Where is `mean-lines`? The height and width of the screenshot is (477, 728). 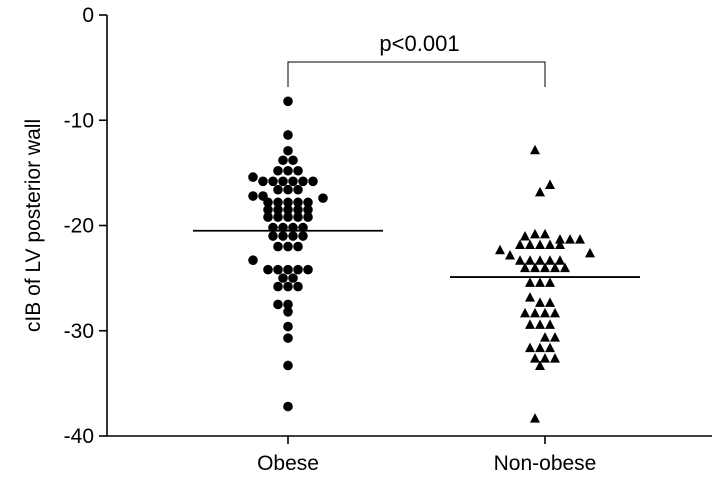
mean-lines is located at coordinates (416, 253).